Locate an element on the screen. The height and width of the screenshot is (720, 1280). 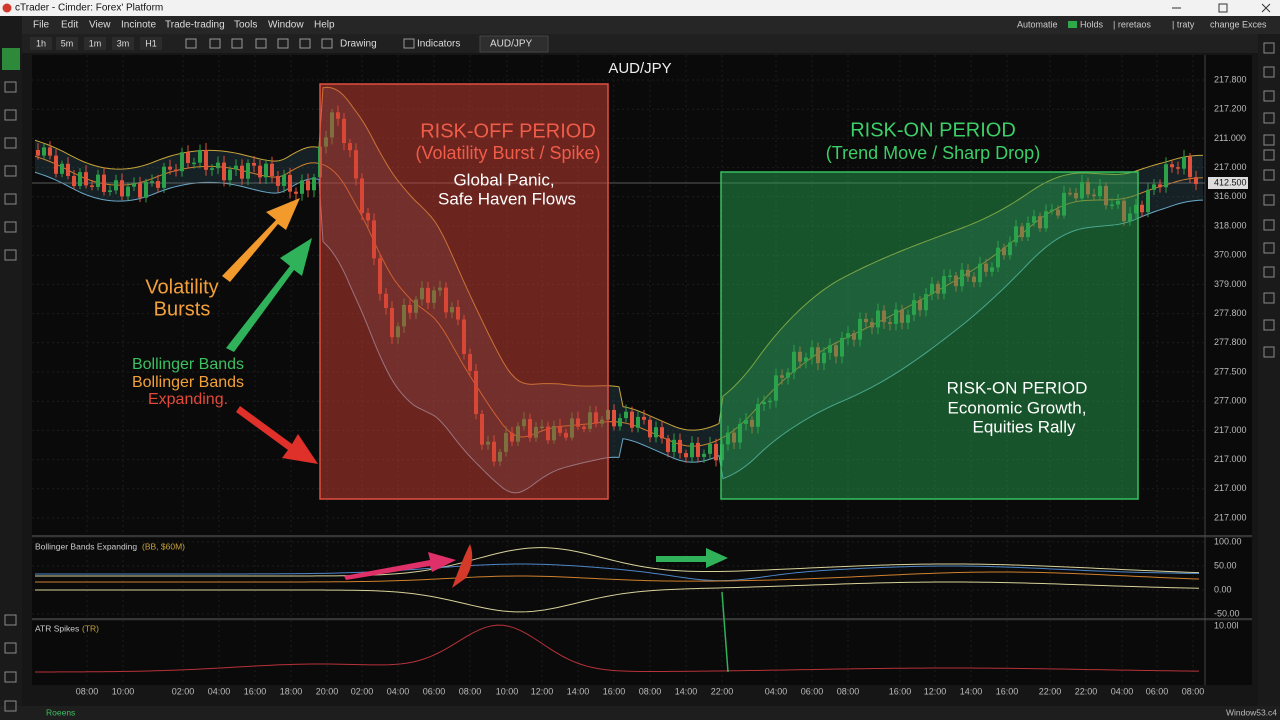
maximize-button is located at coordinates (1223, 8).